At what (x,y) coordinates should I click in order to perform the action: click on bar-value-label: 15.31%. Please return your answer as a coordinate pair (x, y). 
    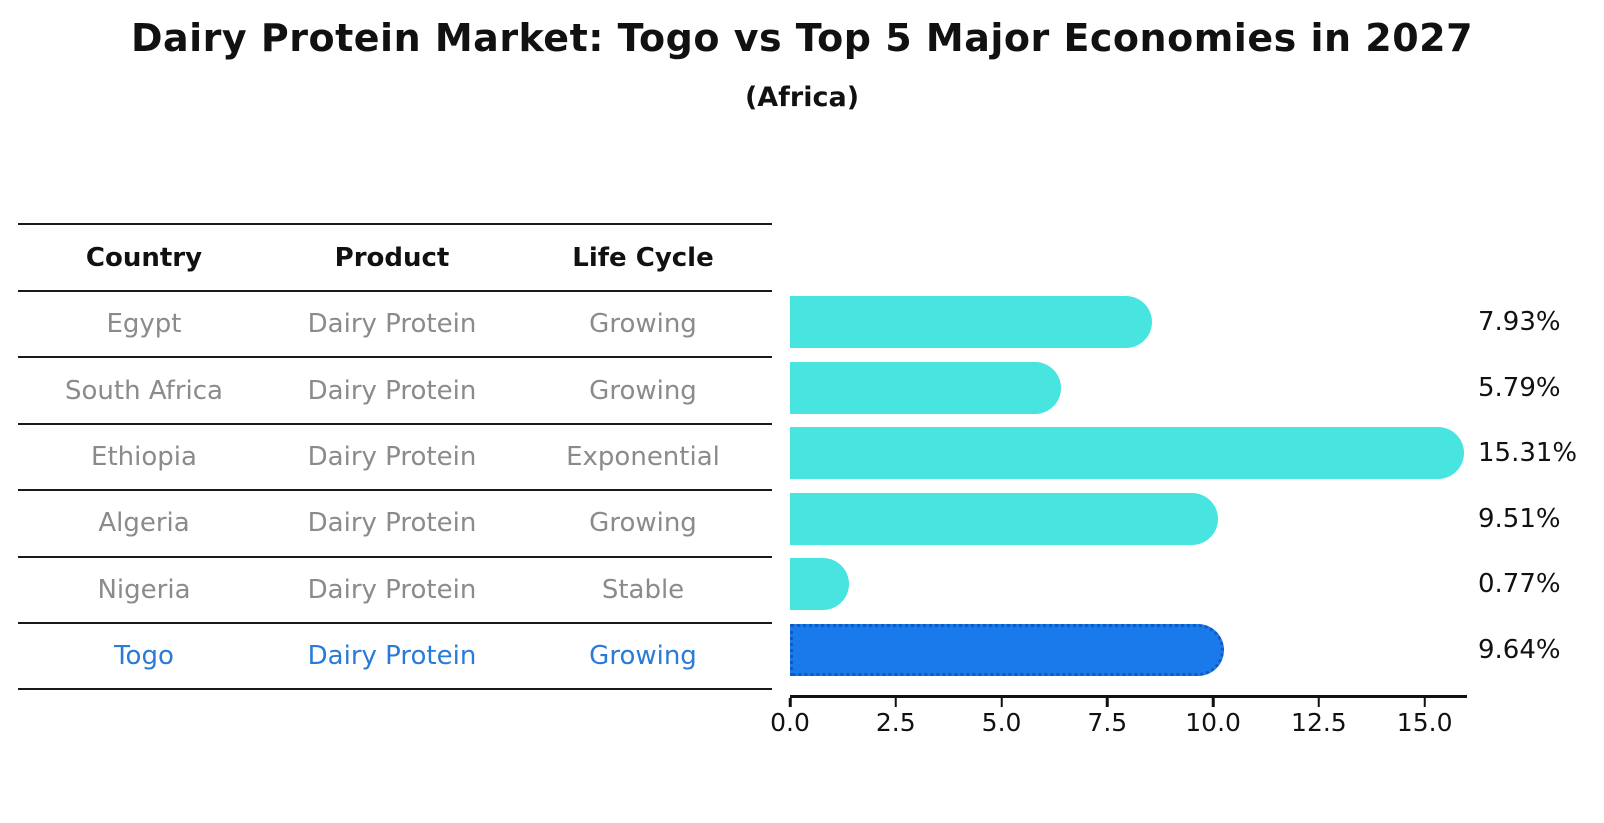
    Looking at the image, I should click on (1528, 453).